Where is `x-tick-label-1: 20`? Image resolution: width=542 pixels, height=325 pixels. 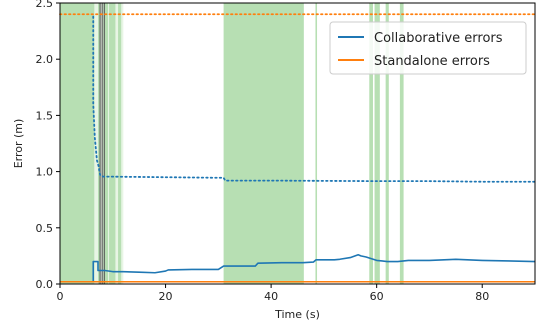
x-tick-label-1: 20 is located at coordinates (166, 296).